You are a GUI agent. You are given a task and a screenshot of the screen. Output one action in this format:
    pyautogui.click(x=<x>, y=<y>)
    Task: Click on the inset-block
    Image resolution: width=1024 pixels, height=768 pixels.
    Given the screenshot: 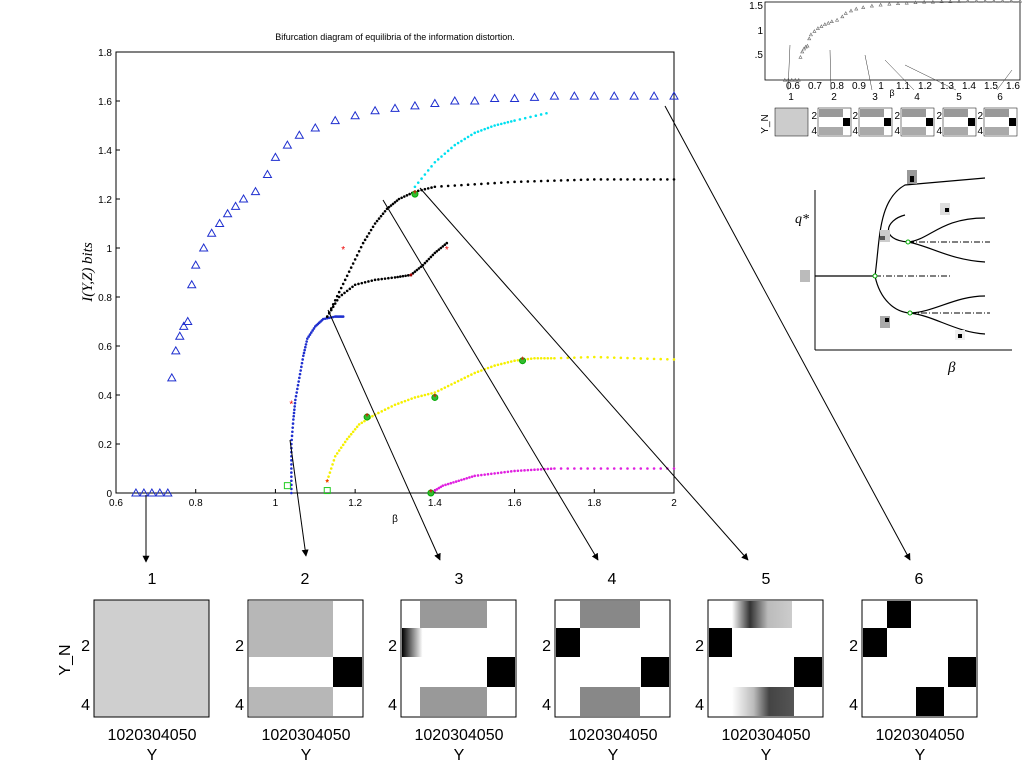 What is the action you would take?
    pyautogui.click(x=887, y=122)
    